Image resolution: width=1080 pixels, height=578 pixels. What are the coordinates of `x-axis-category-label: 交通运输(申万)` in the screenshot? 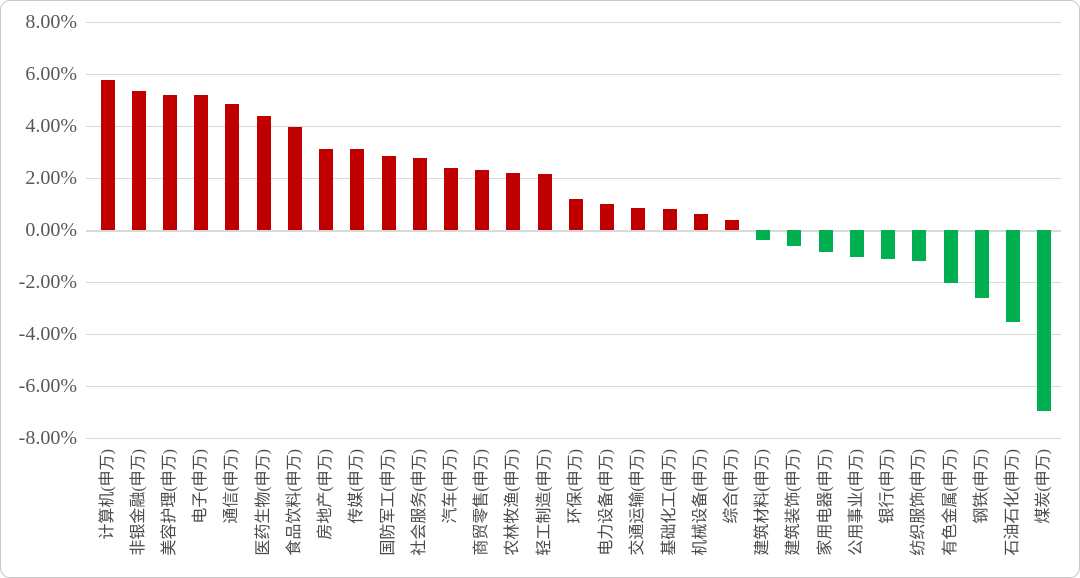 It's located at (638, 502).